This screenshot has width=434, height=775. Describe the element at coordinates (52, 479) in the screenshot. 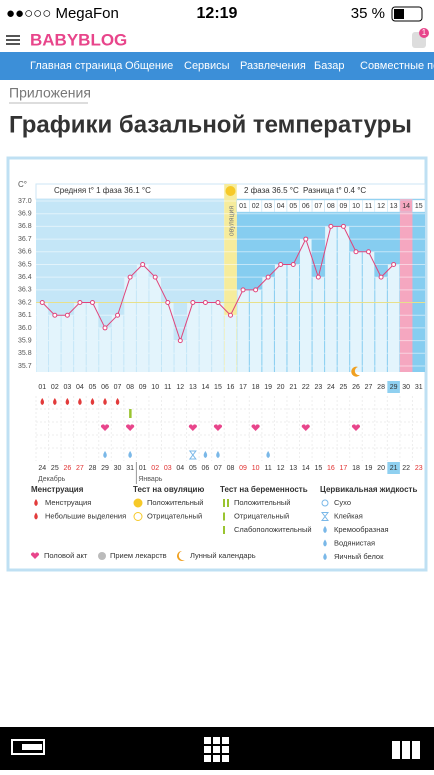

I see `month-label: Декабрь` at that location.